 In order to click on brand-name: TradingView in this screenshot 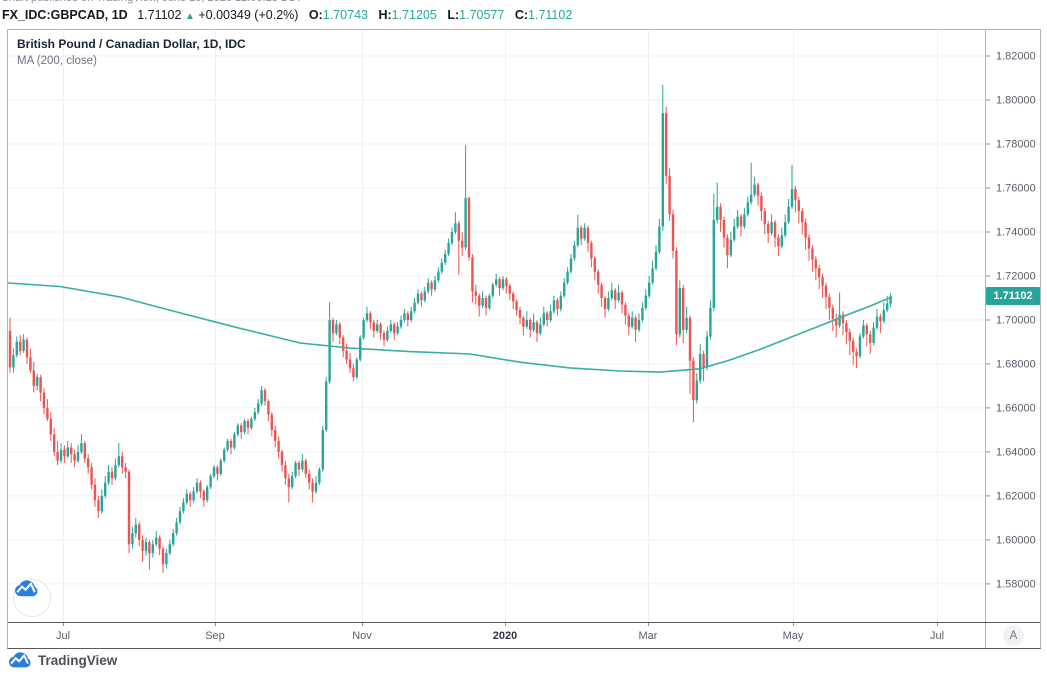, I will do `click(78, 660)`.